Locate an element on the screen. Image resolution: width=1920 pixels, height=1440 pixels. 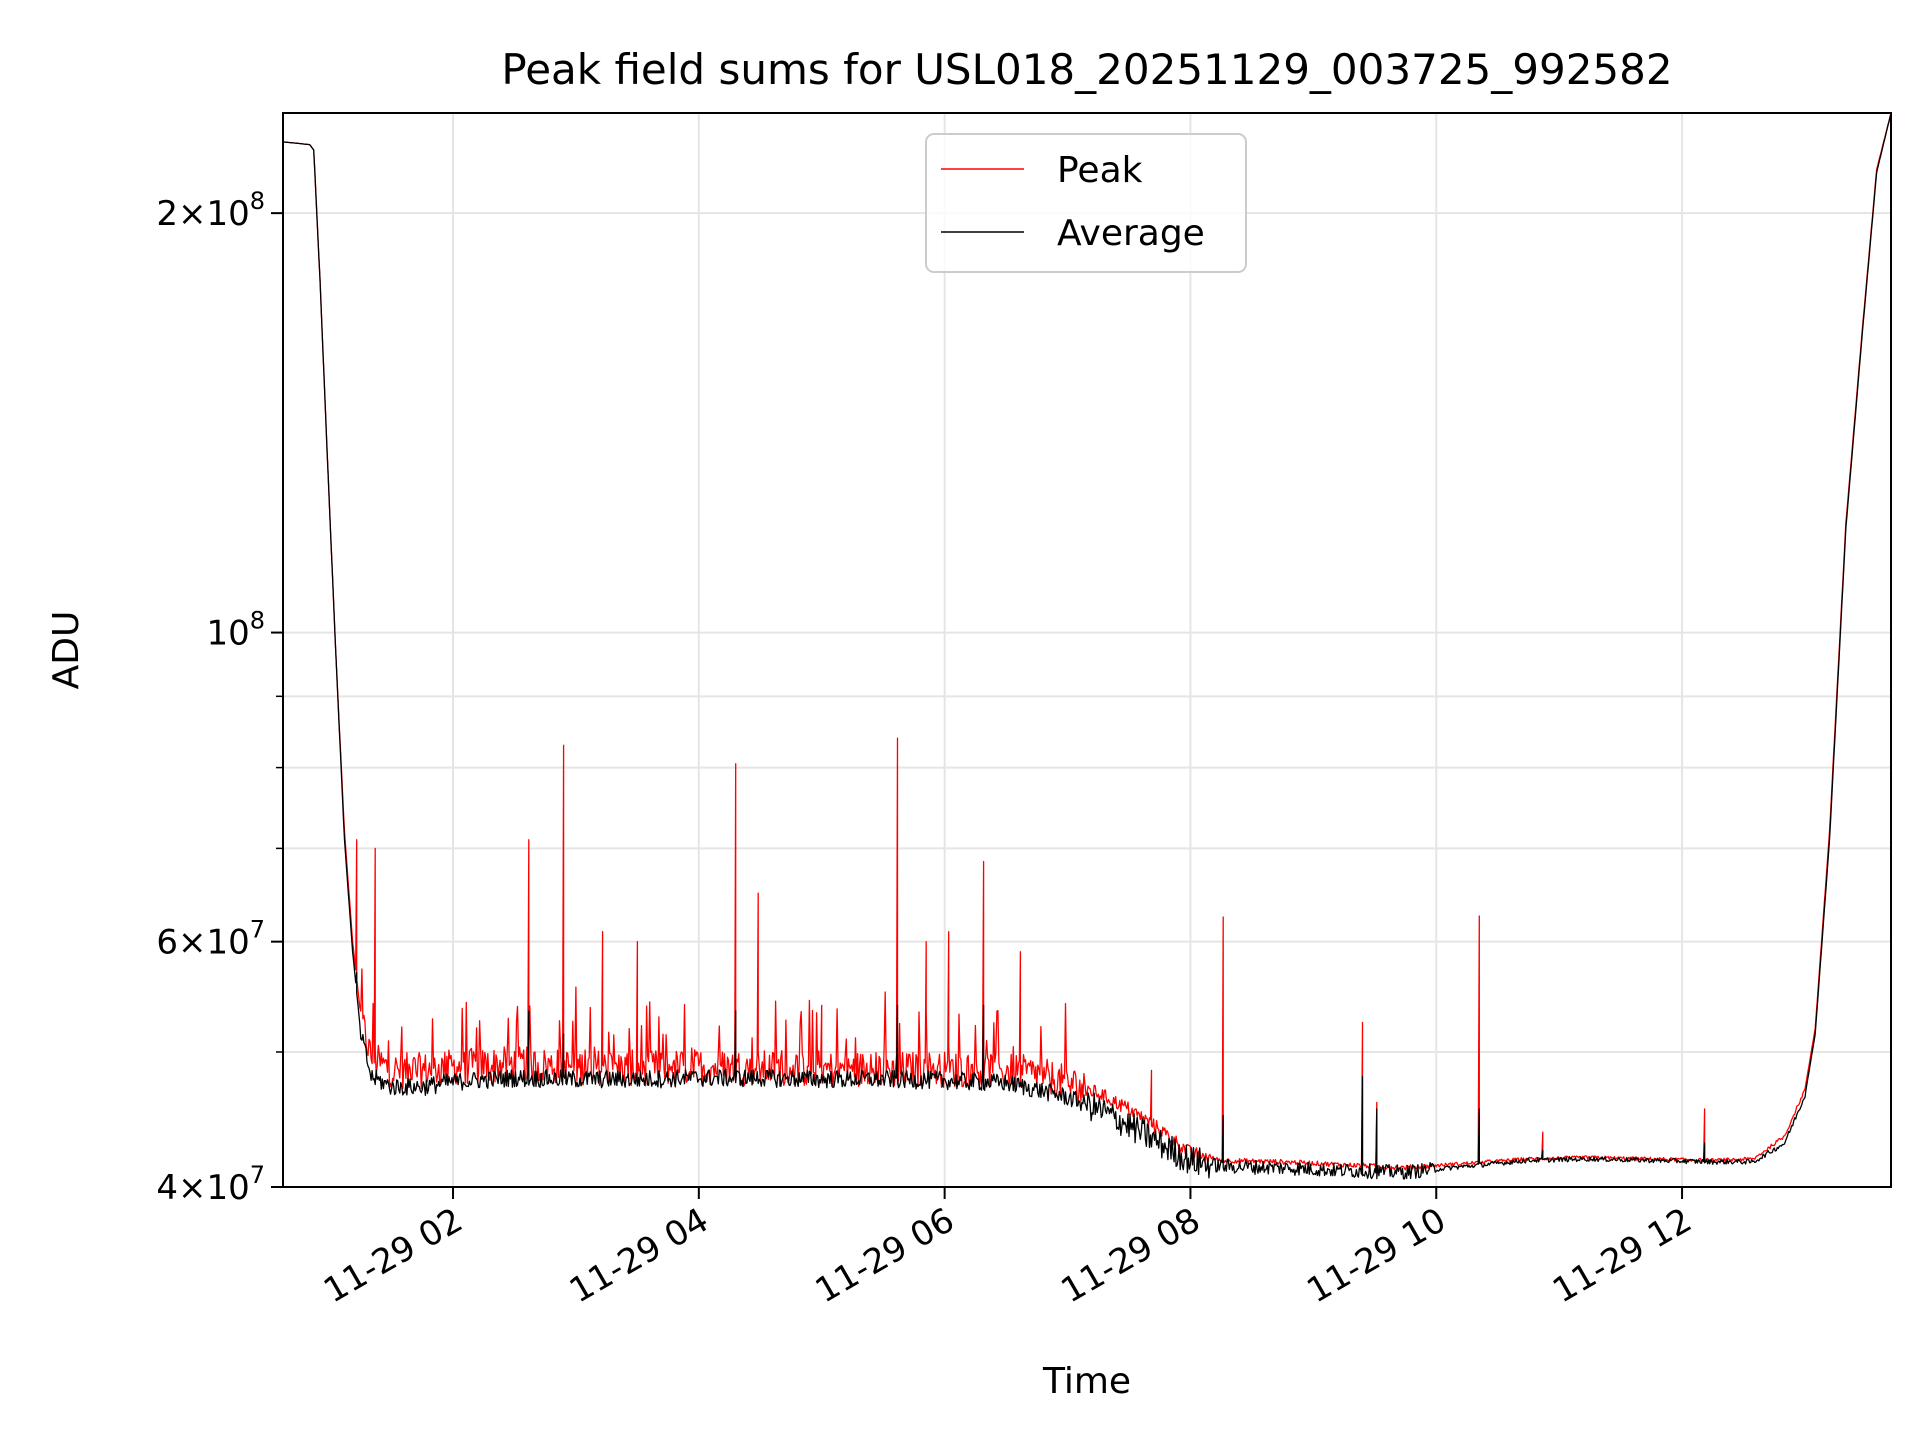
y-tick-label: 4×107 is located at coordinates (210, 1184).